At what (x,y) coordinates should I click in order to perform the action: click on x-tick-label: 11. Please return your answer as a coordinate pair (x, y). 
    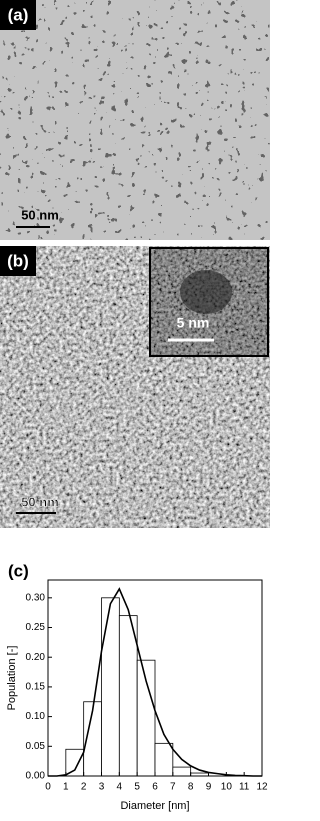
    Looking at the image, I should click on (244, 787).